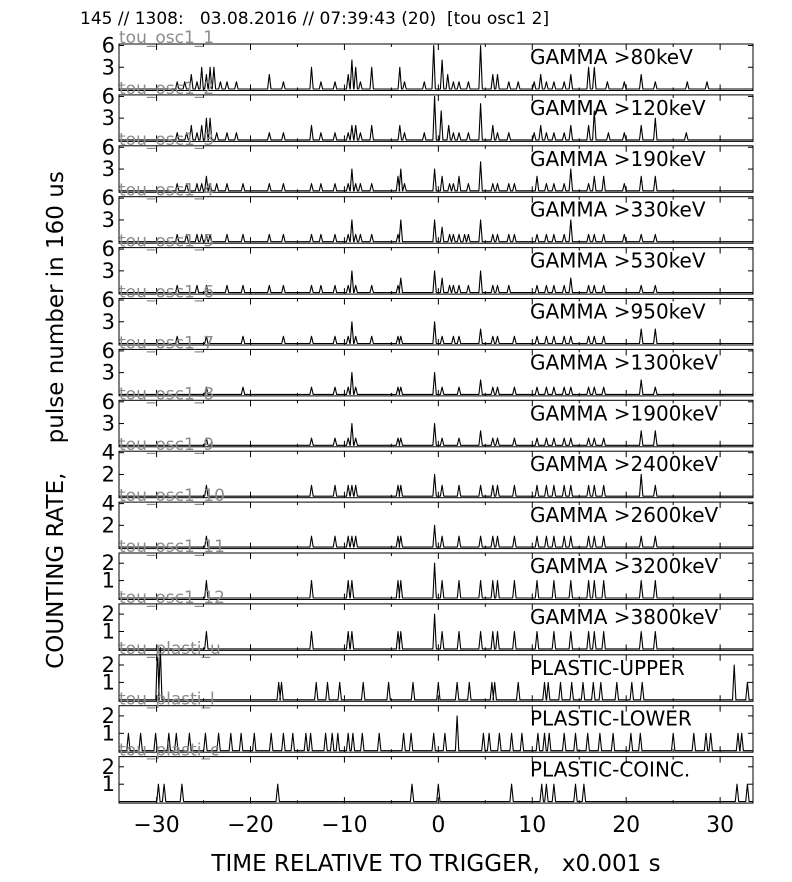  Describe the element at coordinates (624, 464) in the screenshot. I see `panel-label: GAMMA >2400keV` at that location.